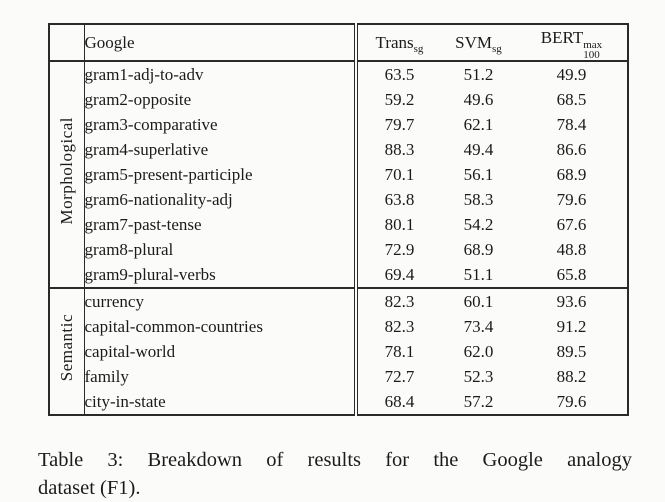  Describe the element at coordinates (67, 348) in the screenshot. I see `group-label-text: Semantic` at that location.